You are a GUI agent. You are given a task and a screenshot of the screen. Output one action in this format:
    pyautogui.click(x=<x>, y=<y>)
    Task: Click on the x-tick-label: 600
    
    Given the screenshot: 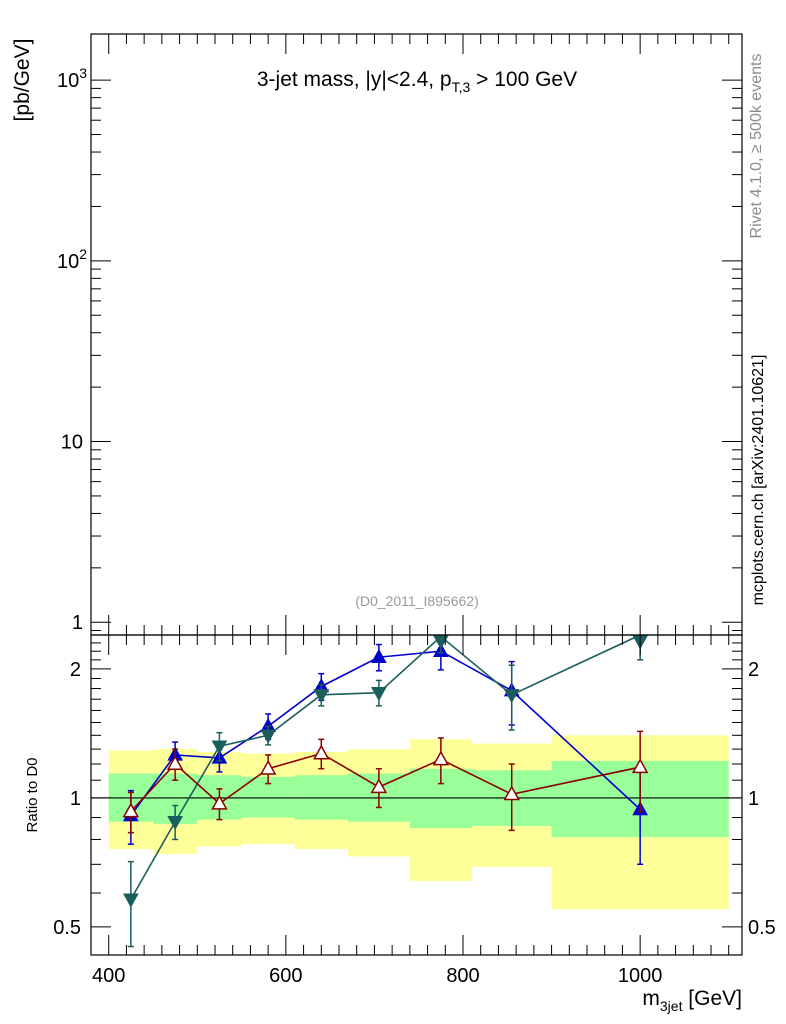 What is the action you would take?
    pyautogui.click(x=285, y=976)
    